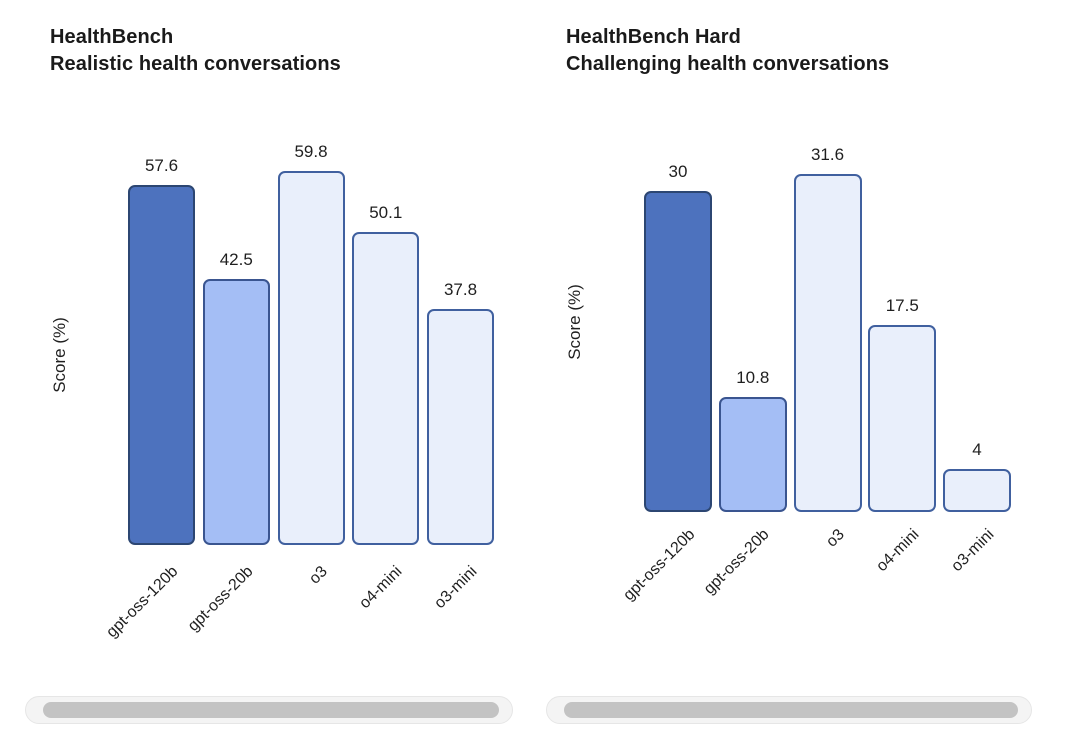 Image resolution: width=1080 pixels, height=738 pixels. What do you see at coordinates (112, 37) in the screenshot?
I see `chart-title: HealthBench` at bounding box center [112, 37].